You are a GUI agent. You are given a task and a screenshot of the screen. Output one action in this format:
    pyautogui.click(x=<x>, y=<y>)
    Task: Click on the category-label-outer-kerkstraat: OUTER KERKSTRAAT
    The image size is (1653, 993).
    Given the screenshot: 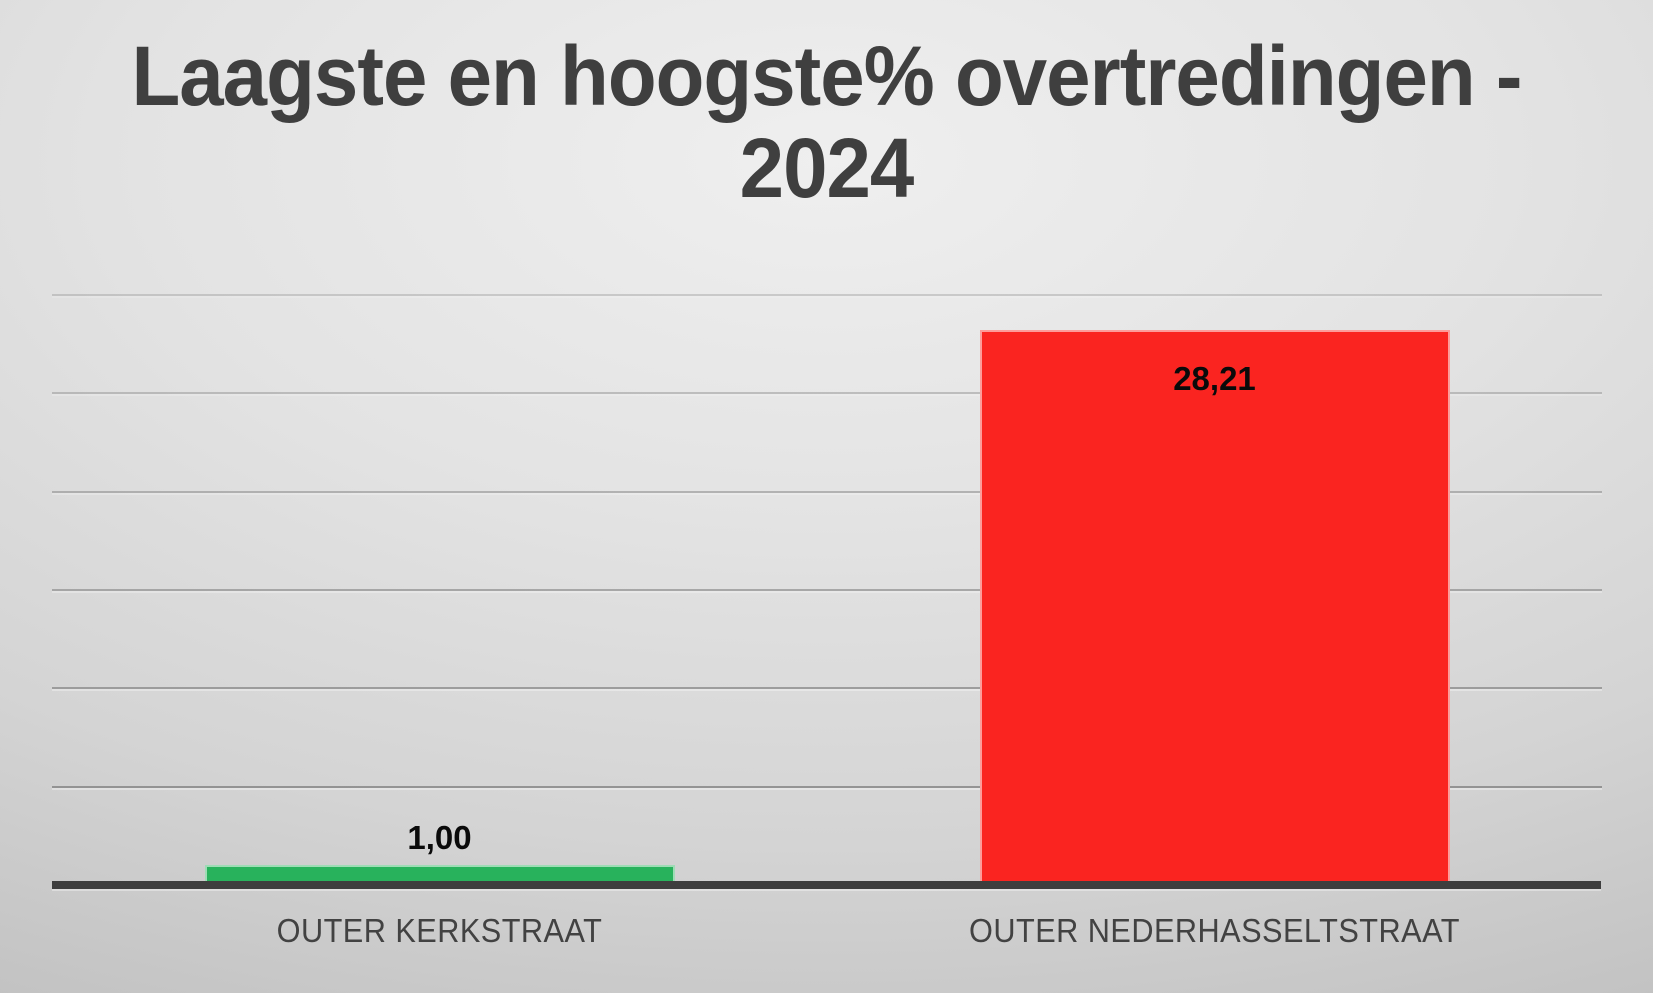 What is the action you would take?
    pyautogui.click(x=439, y=930)
    